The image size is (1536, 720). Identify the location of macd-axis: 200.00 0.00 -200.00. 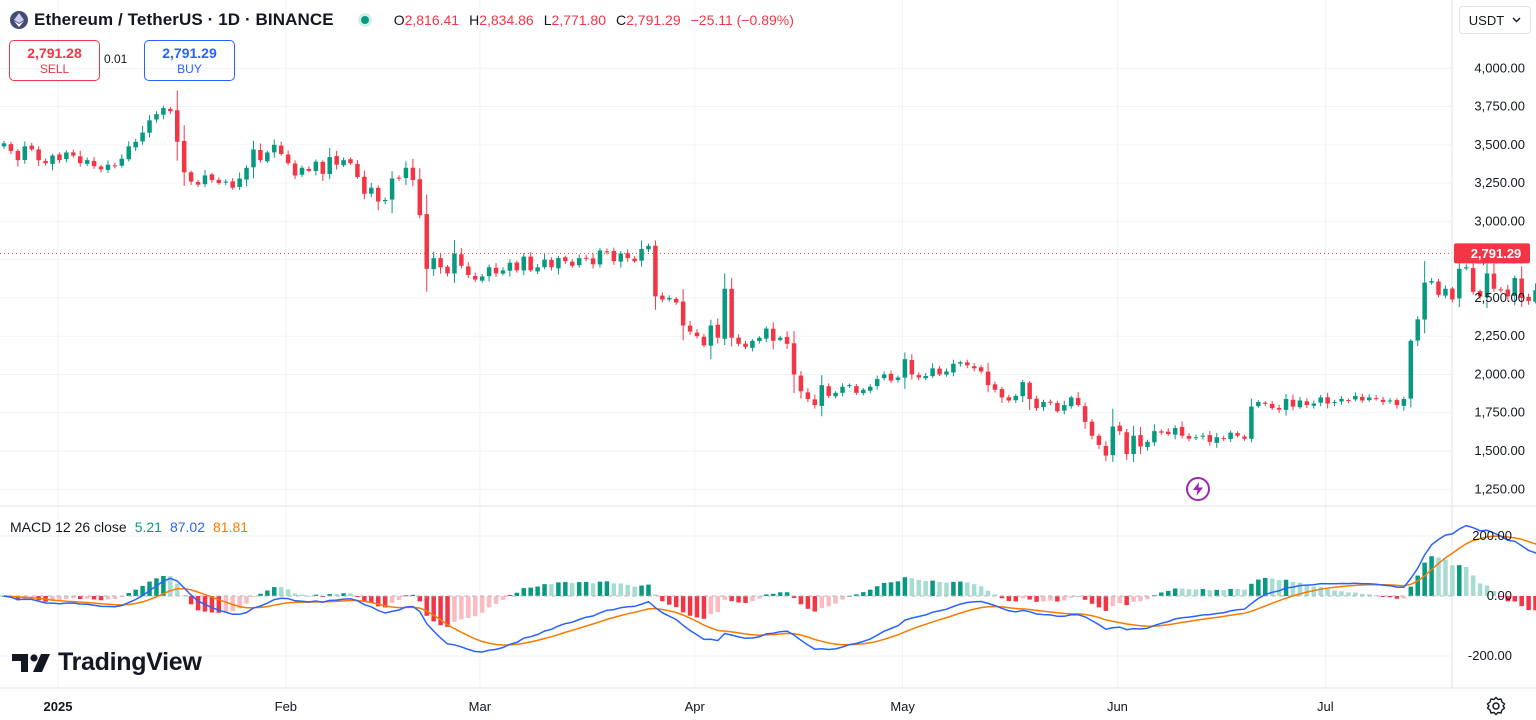
(1490, 595).